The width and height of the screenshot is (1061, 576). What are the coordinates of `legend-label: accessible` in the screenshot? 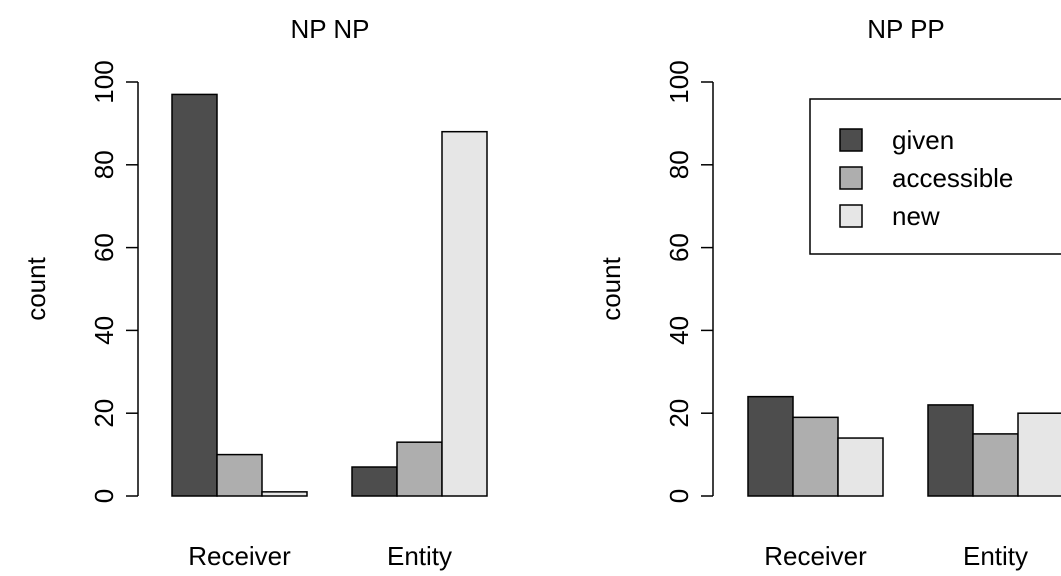 It's located at (952, 178).